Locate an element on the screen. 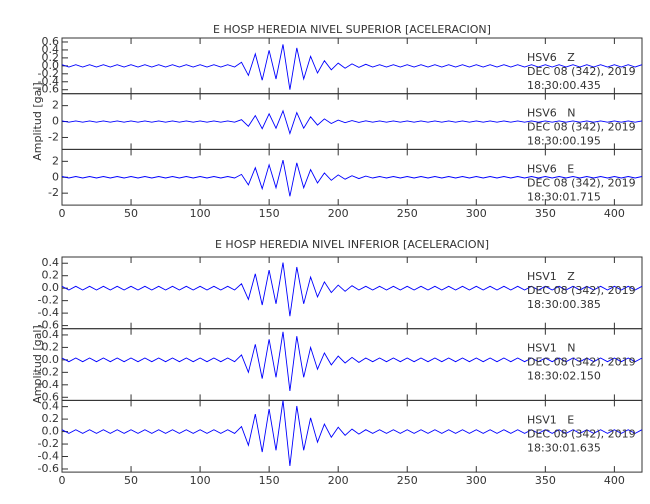  panel-frame is located at coordinates (352, 436).